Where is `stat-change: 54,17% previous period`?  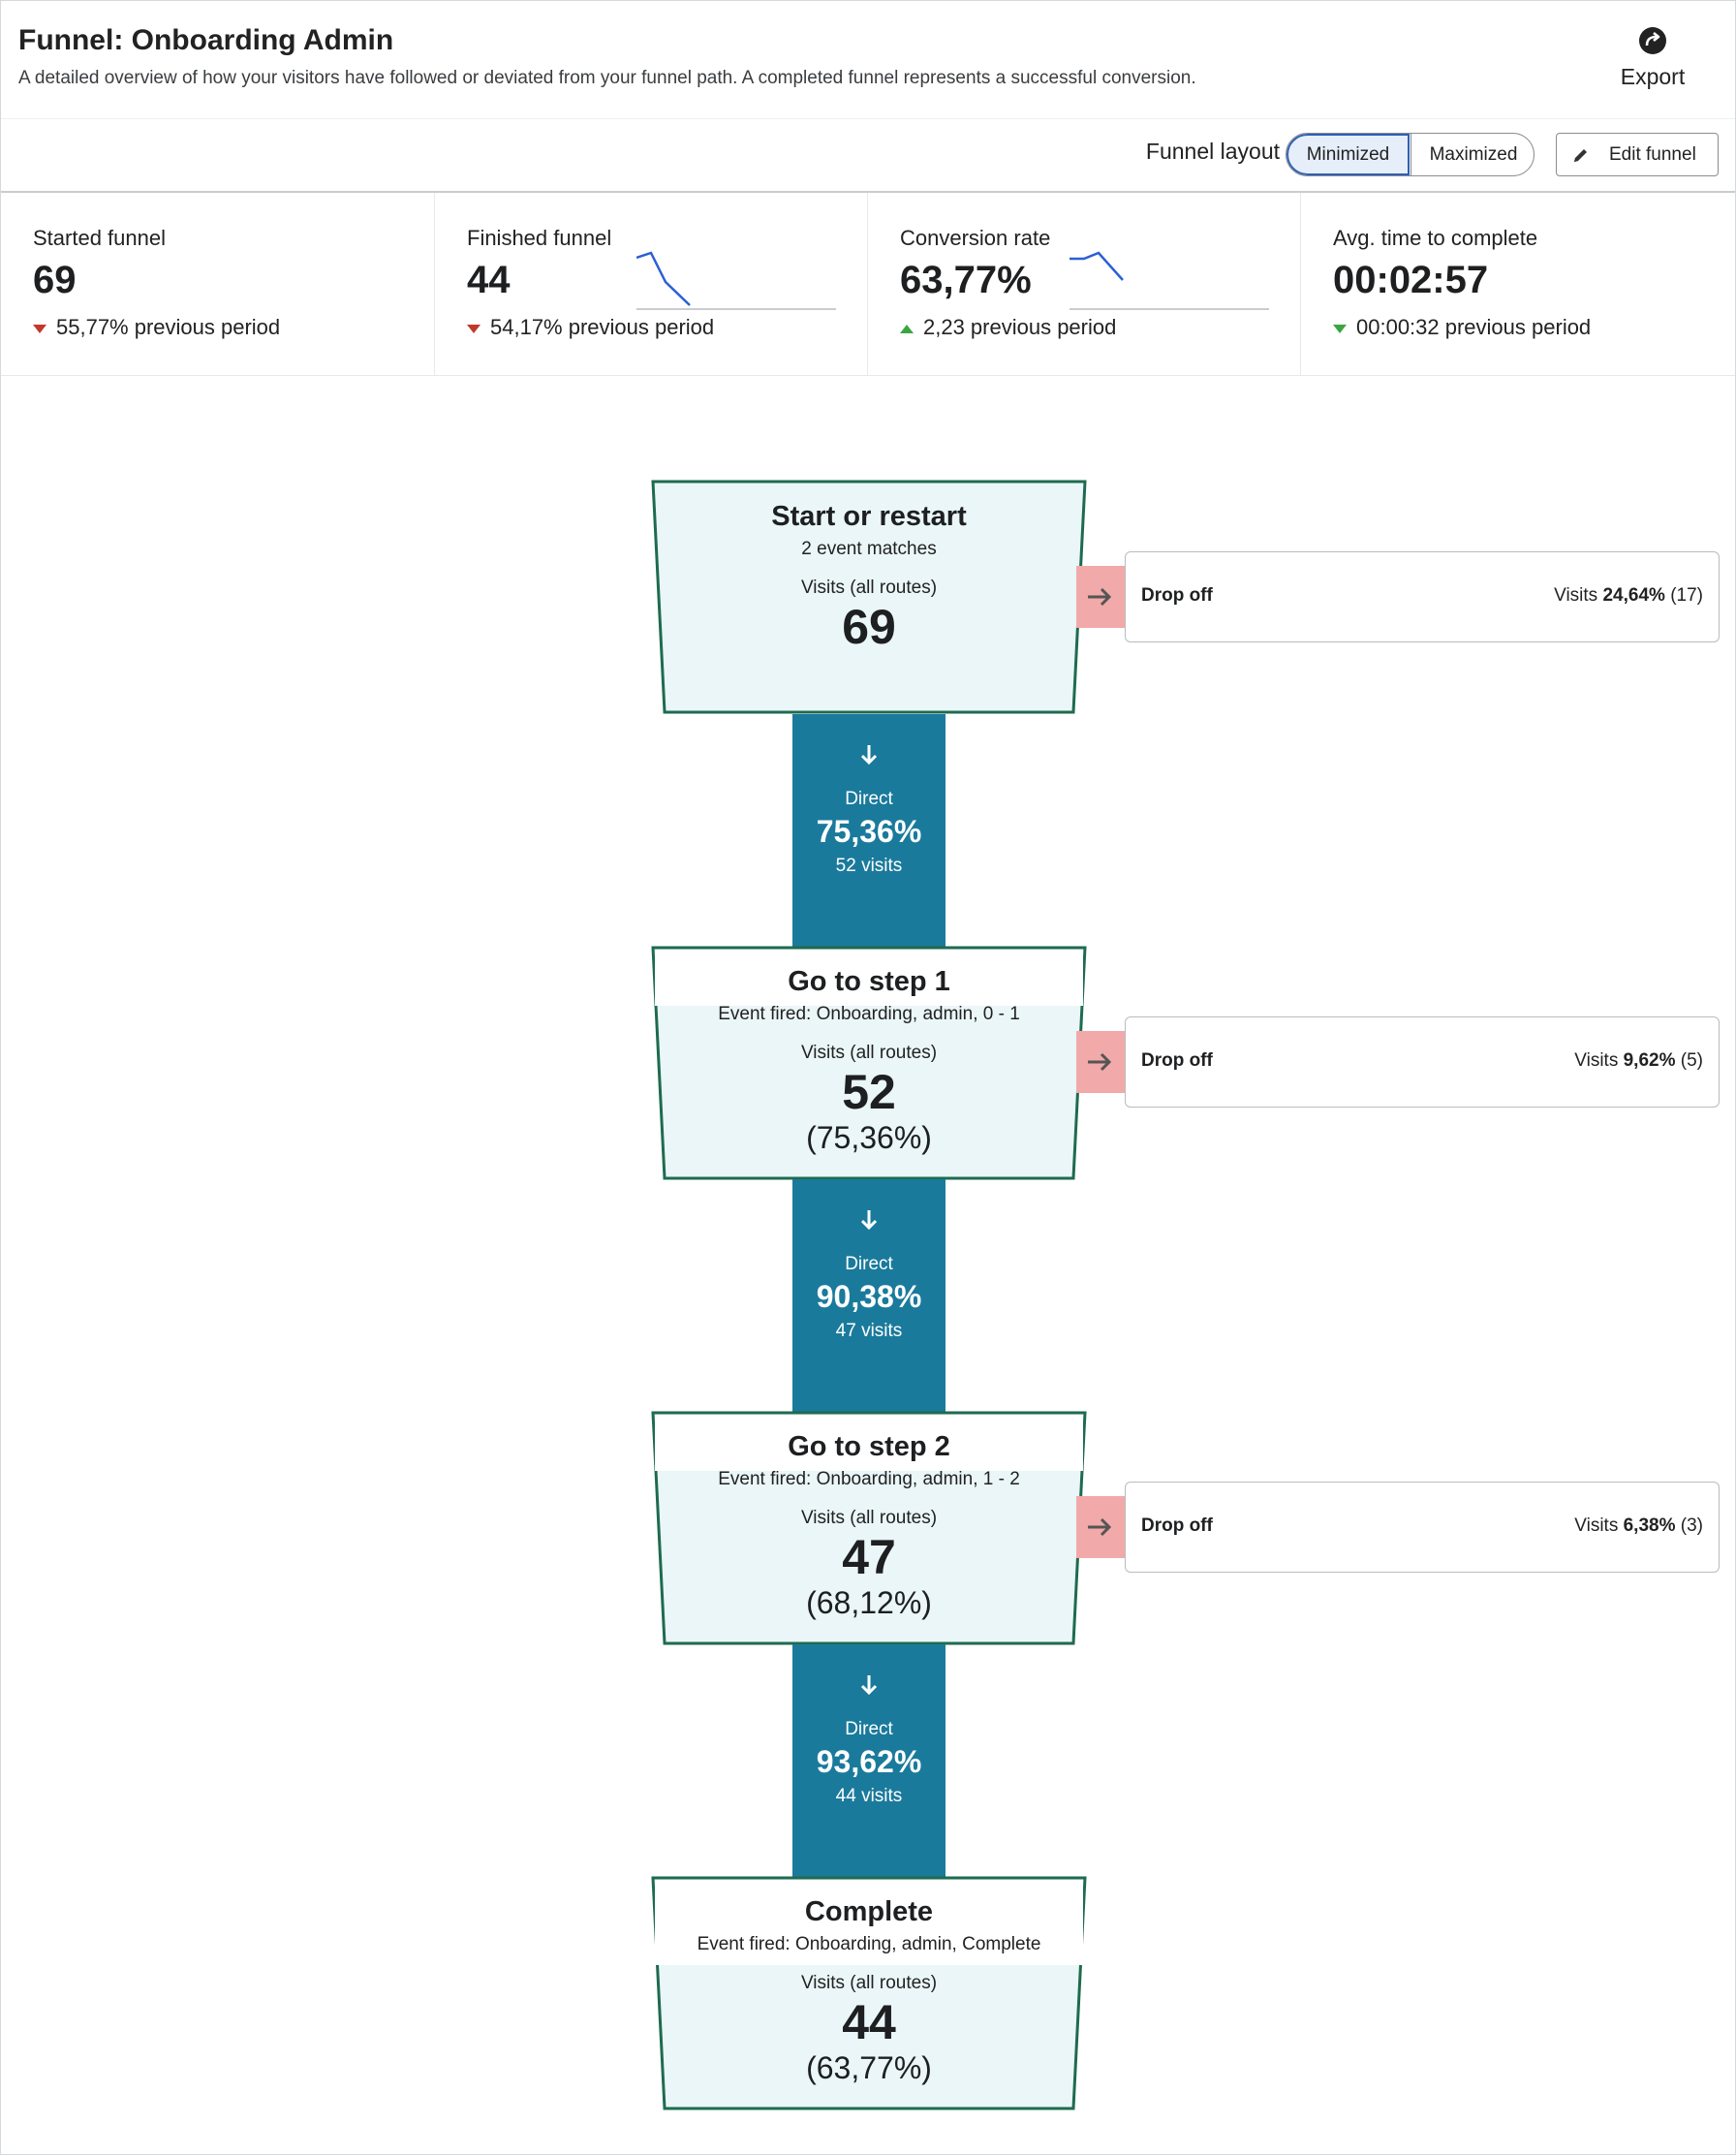 stat-change: 54,17% previous period is located at coordinates (590, 327).